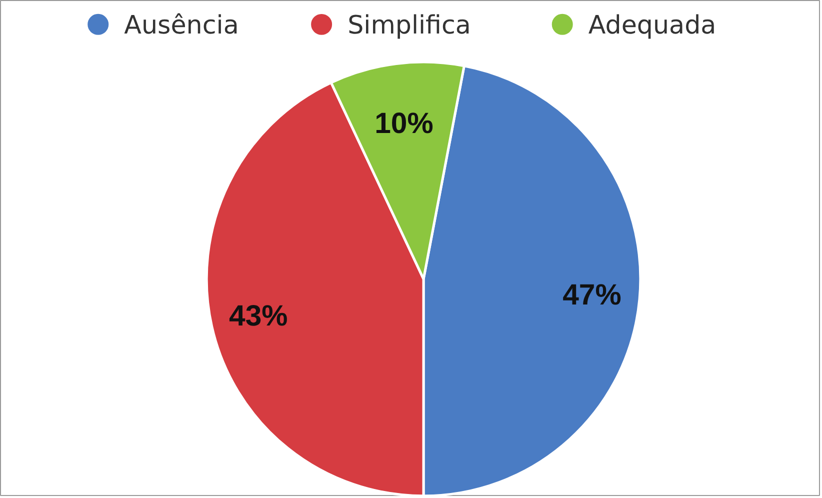 The height and width of the screenshot is (498, 822). Describe the element at coordinates (181, 24) in the screenshot. I see `legend-label: Ausência` at that location.